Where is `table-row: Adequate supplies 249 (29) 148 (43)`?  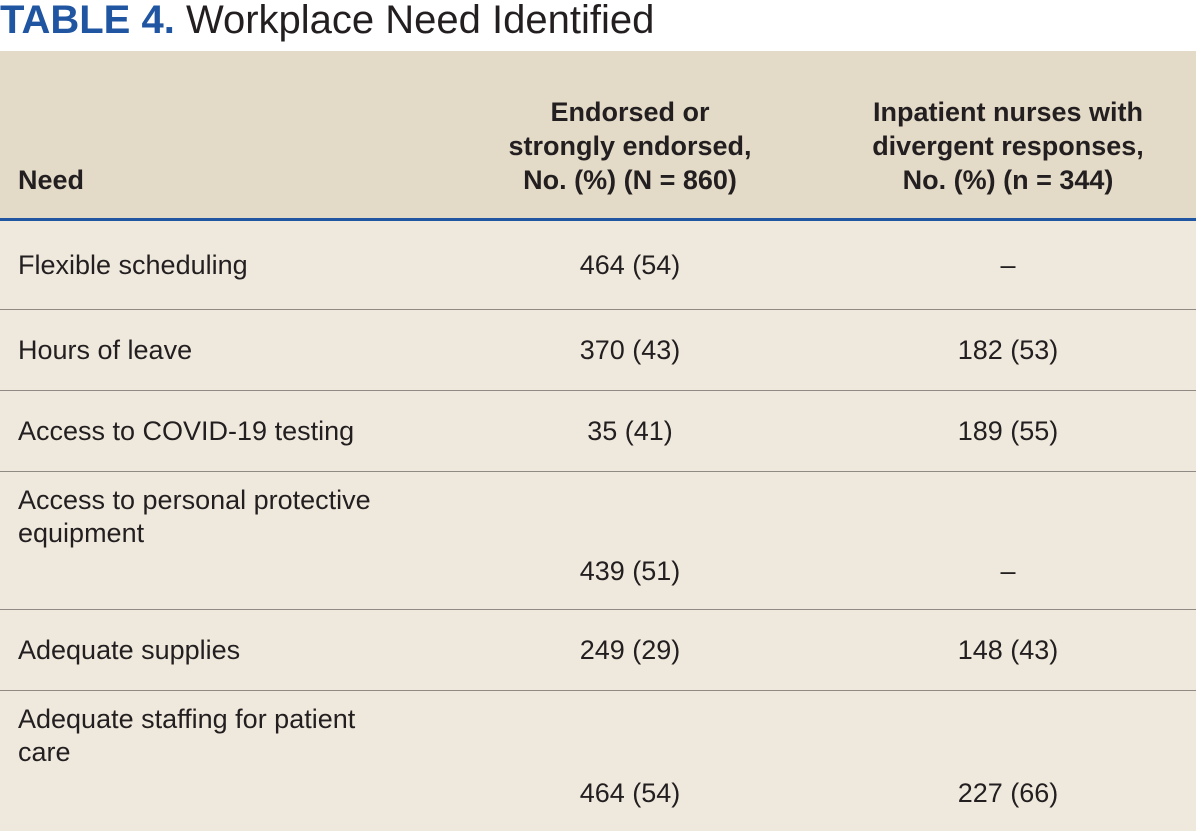
table-row: Adequate supplies 249 (29) 148 (43) is located at coordinates (598, 650).